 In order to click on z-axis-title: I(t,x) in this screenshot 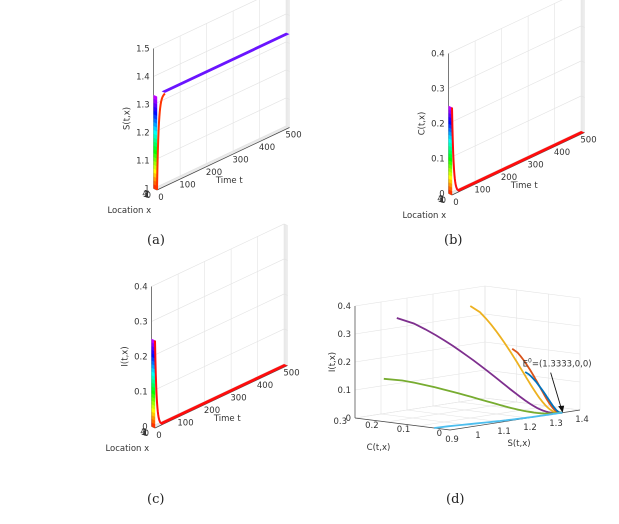, I will do `click(126, 356)`.